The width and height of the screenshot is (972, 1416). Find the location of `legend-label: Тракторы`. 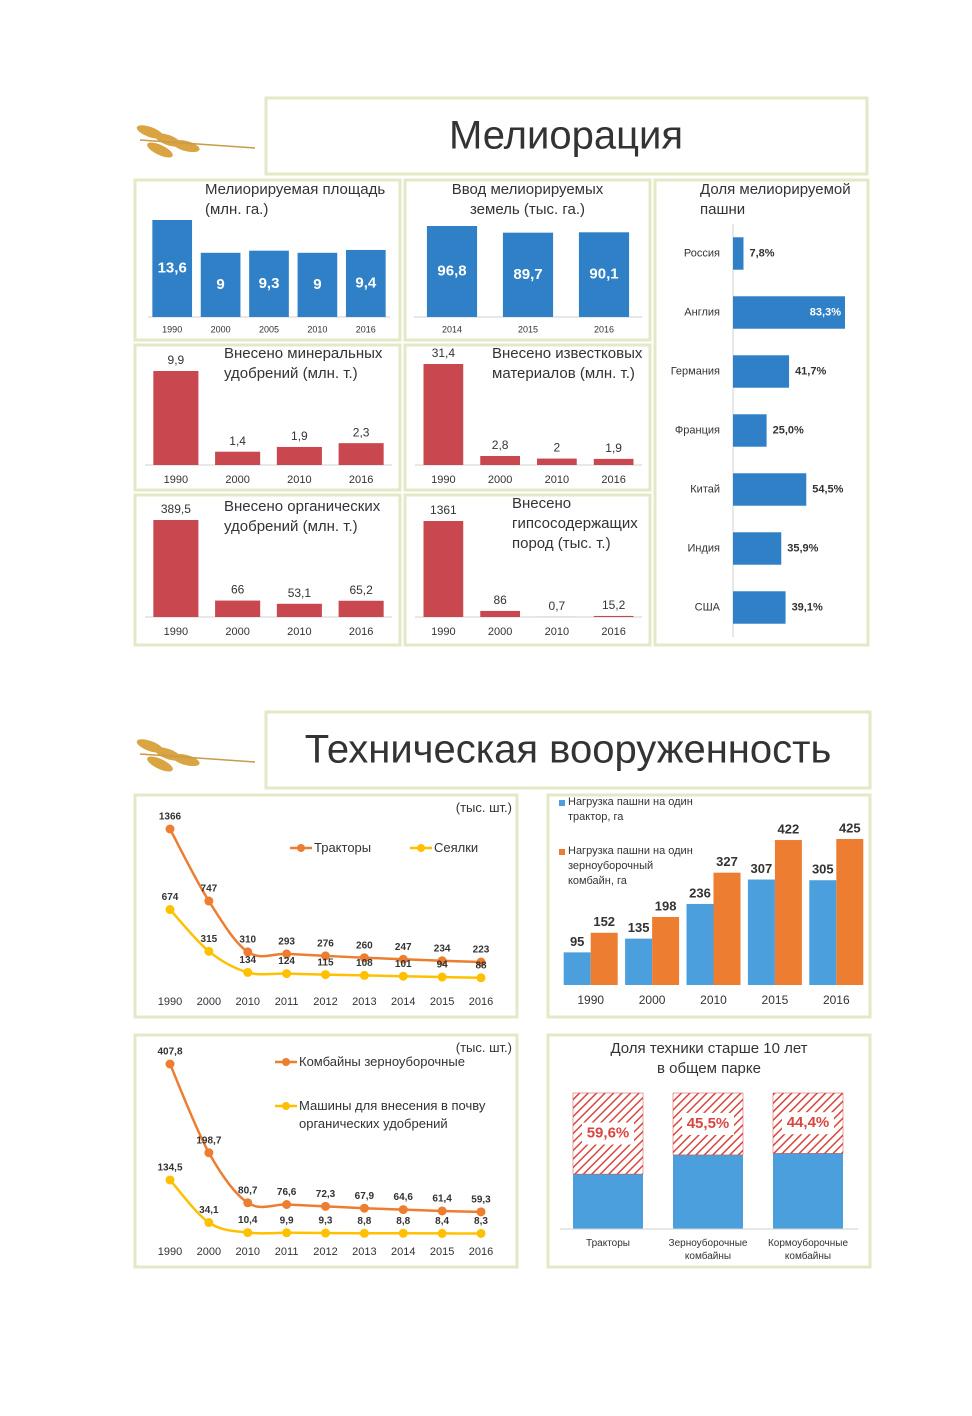

legend-label: Тракторы is located at coordinates (343, 847).